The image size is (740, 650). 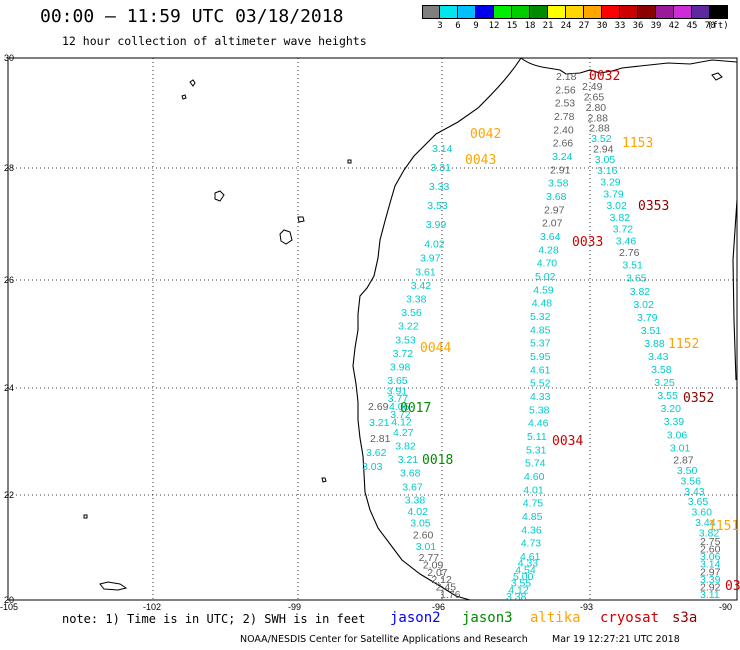 What do you see at coordinates (566, 26) in the screenshot?
I see `color-scale-label: 24` at bounding box center [566, 26].